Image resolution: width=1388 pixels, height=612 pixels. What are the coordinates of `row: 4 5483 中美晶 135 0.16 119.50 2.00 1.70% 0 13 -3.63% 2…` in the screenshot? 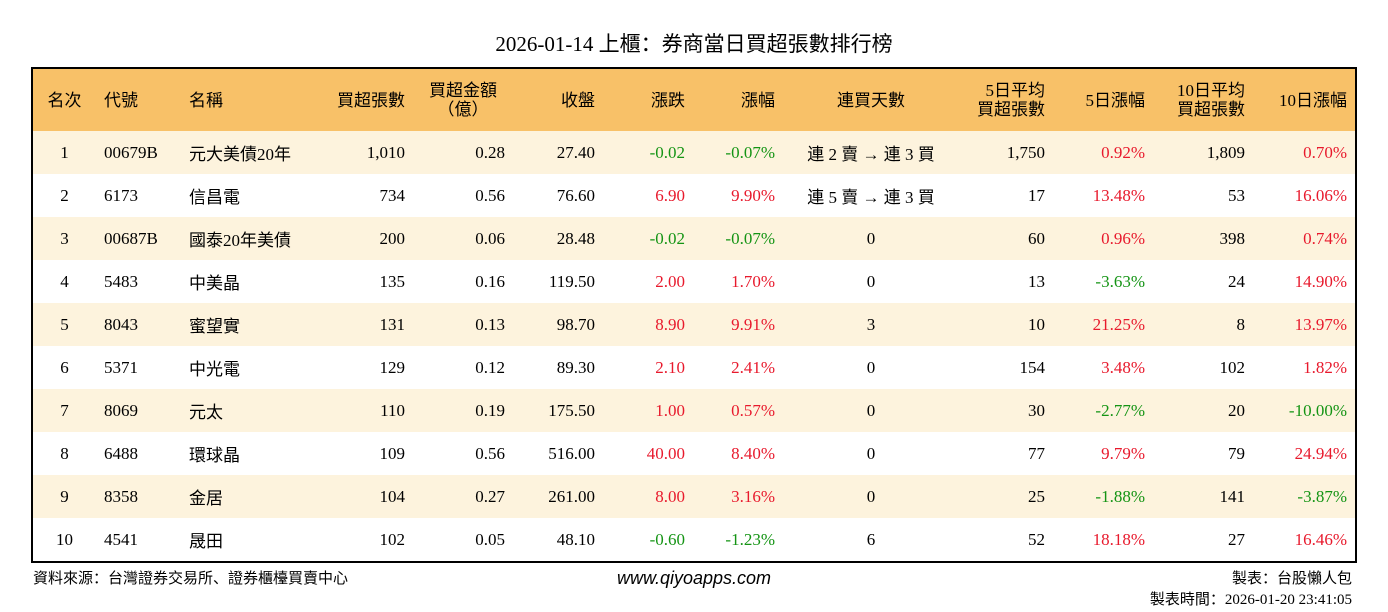 It's located at (694, 281).